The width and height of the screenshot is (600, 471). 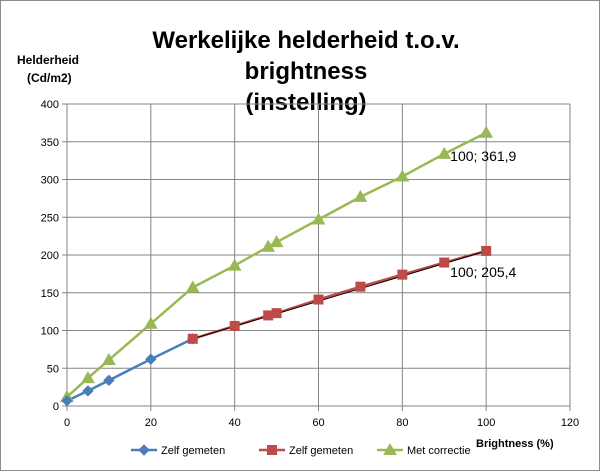 What do you see at coordinates (49, 78) in the screenshot?
I see `y-axis-label-line-2: (Cd/m2)` at bounding box center [49, 78].